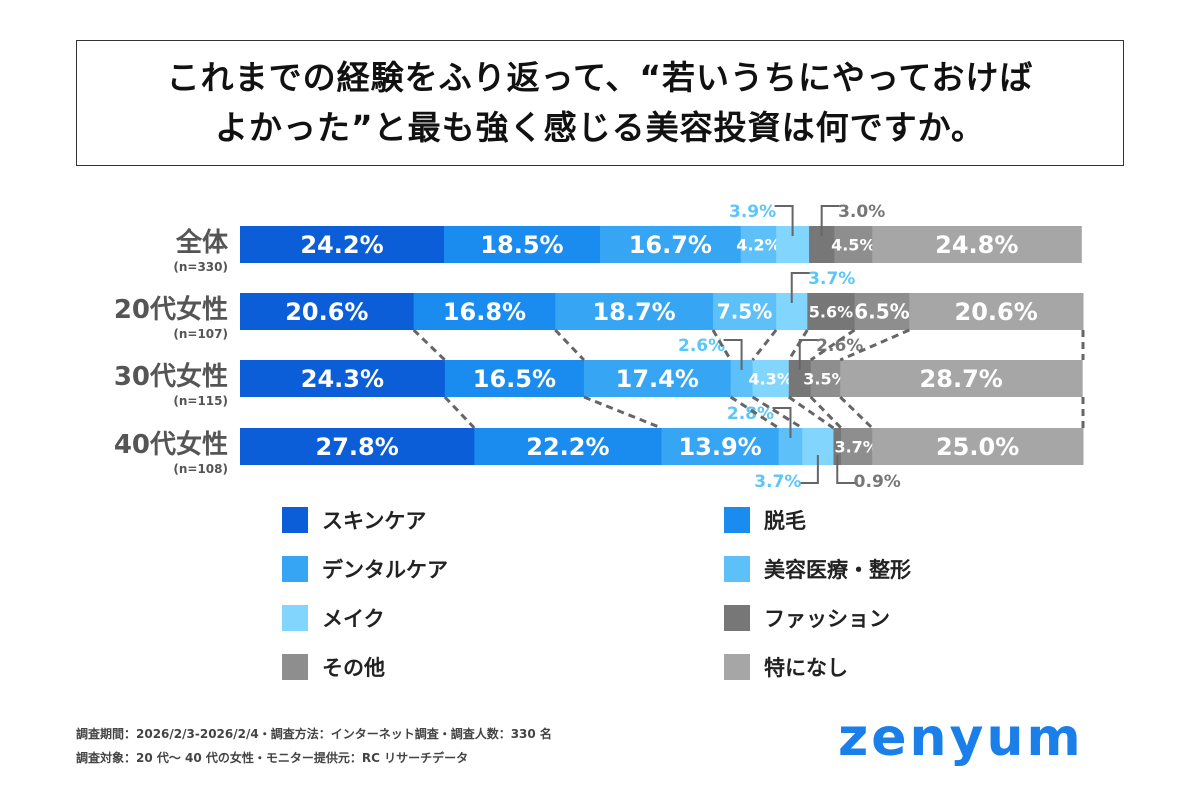  I want to click on data-label: 16.5%, so click(514, 379).